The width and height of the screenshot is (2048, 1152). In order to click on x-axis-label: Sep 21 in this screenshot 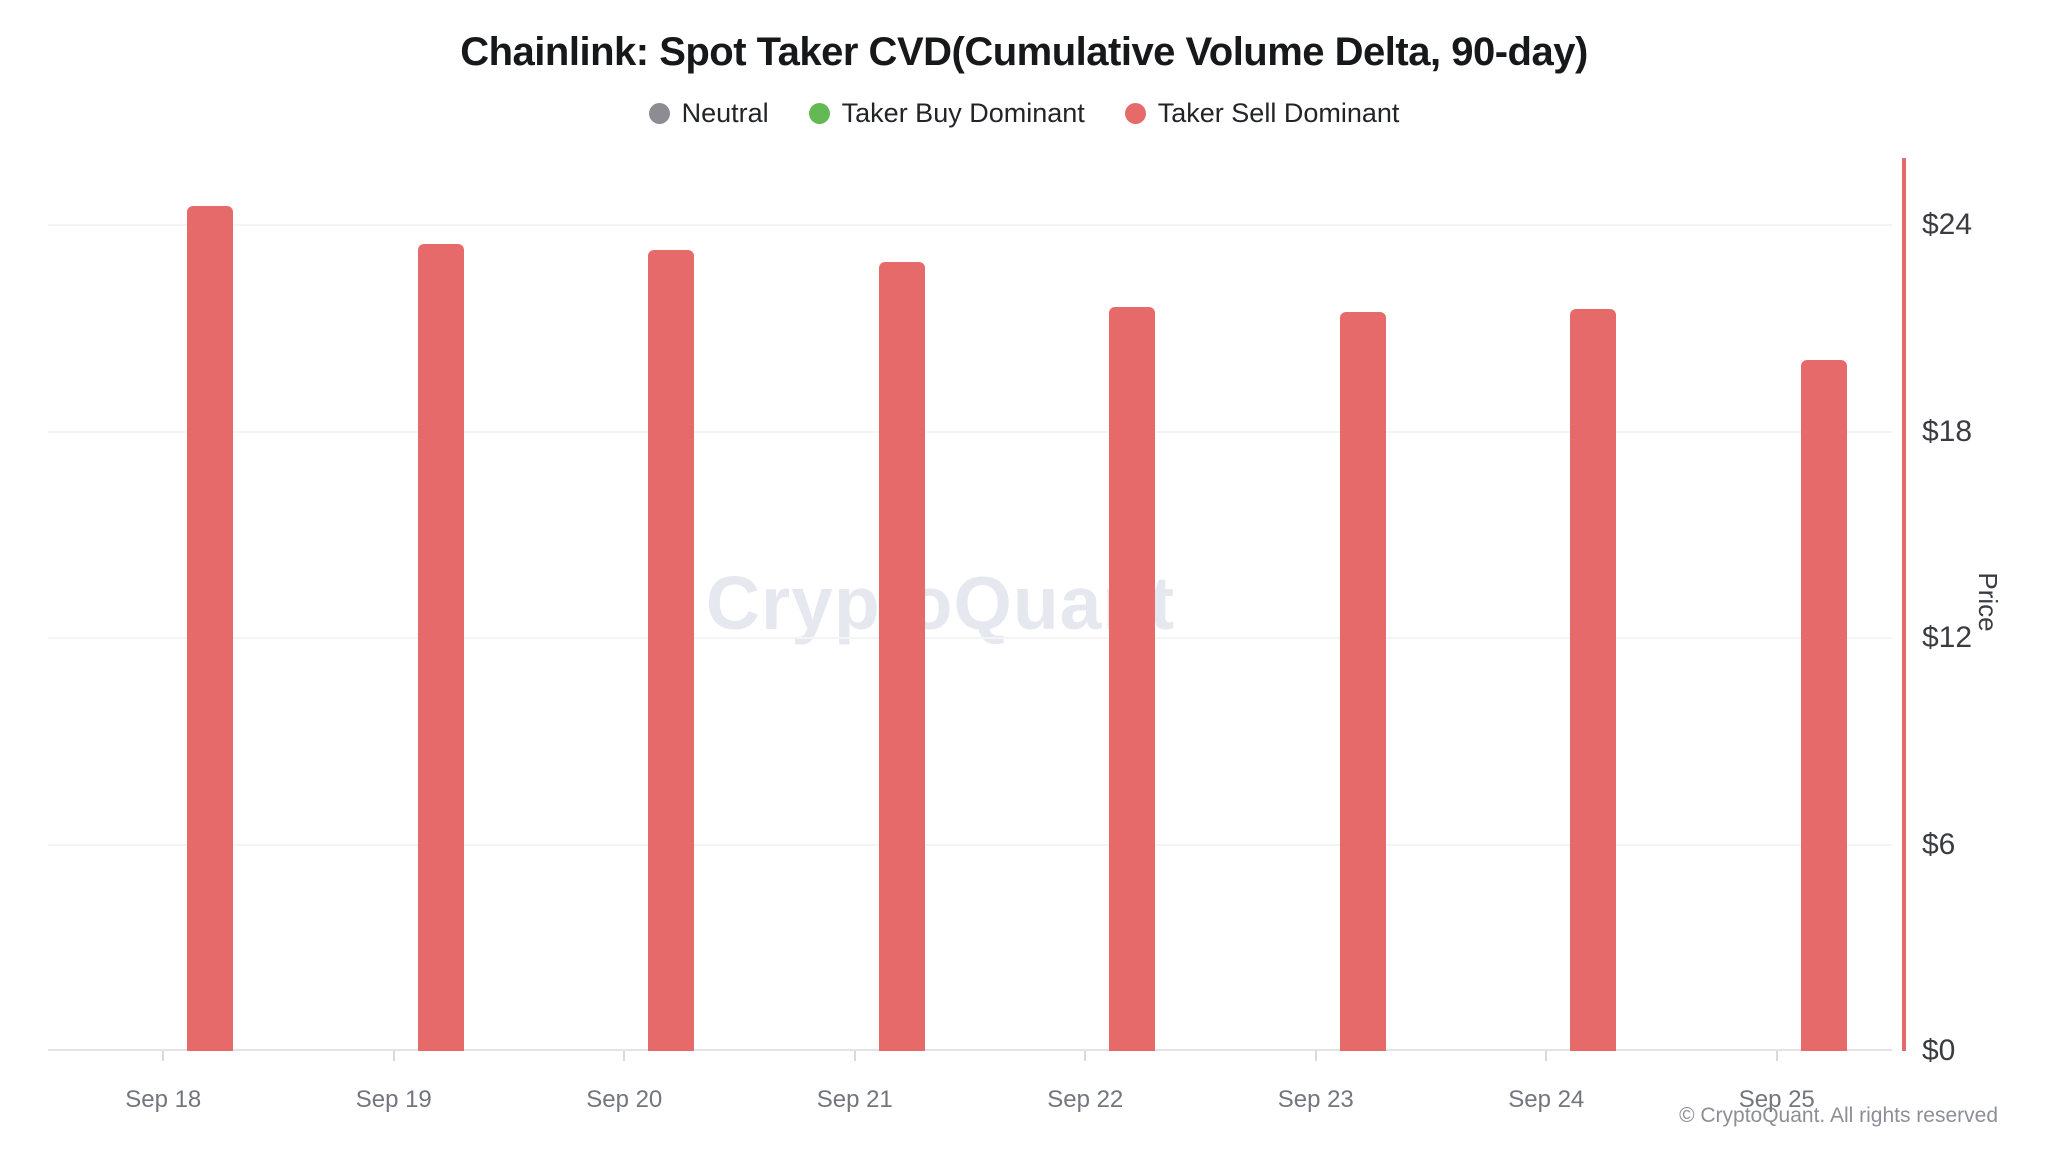, I will do `click(854, 1099)`.